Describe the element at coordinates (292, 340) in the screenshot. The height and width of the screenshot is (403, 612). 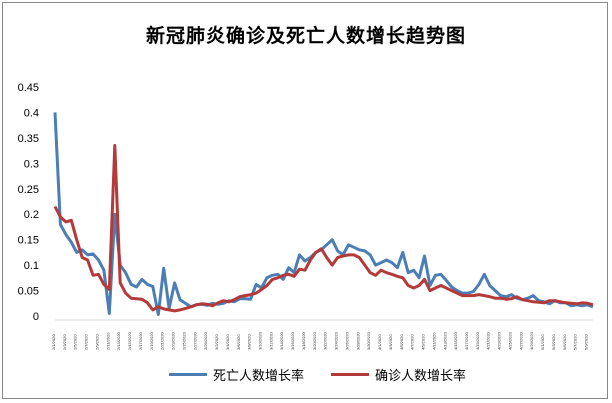
I see `x-tick-label: 3/16/2020` at that location.